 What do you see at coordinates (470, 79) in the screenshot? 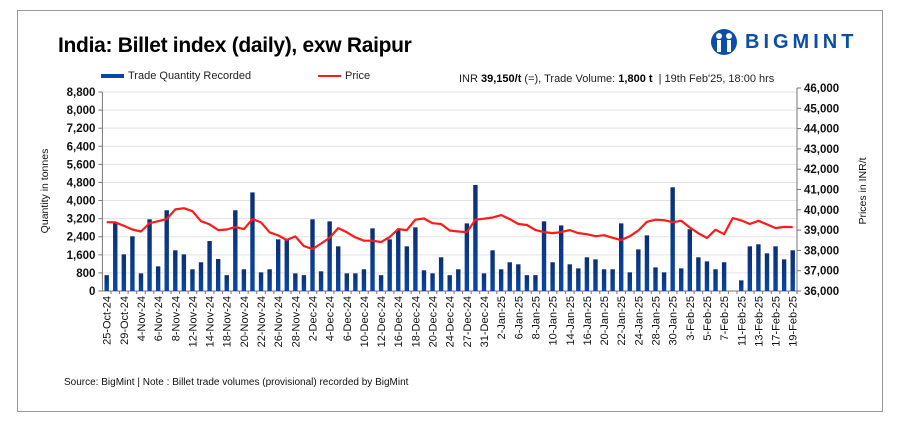
I see `info-prefix: INR` at bounding box center [470, 79].